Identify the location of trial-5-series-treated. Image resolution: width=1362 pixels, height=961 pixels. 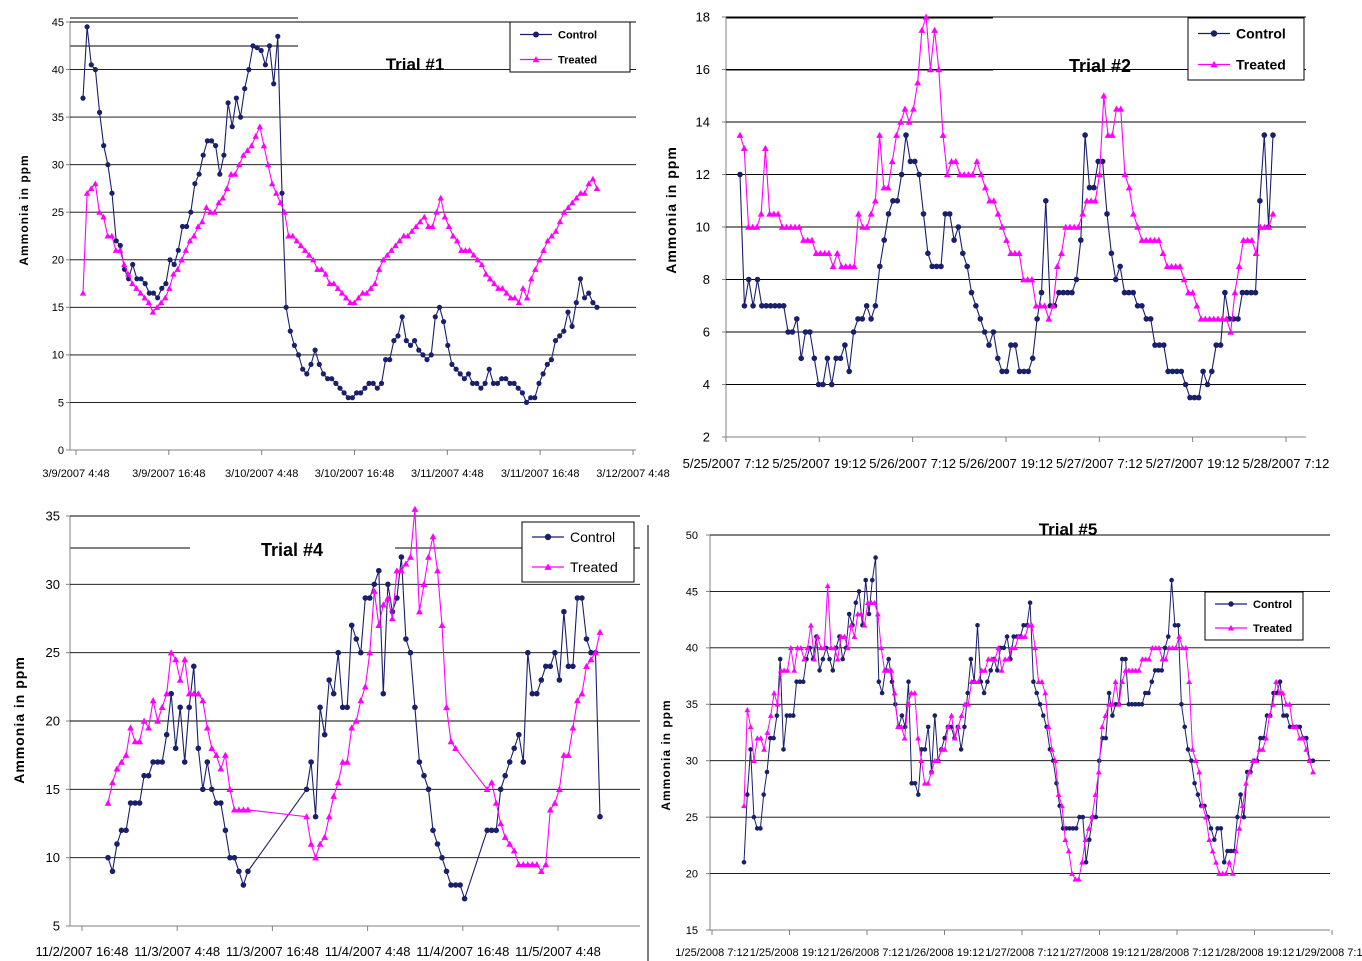
(1028, 732).